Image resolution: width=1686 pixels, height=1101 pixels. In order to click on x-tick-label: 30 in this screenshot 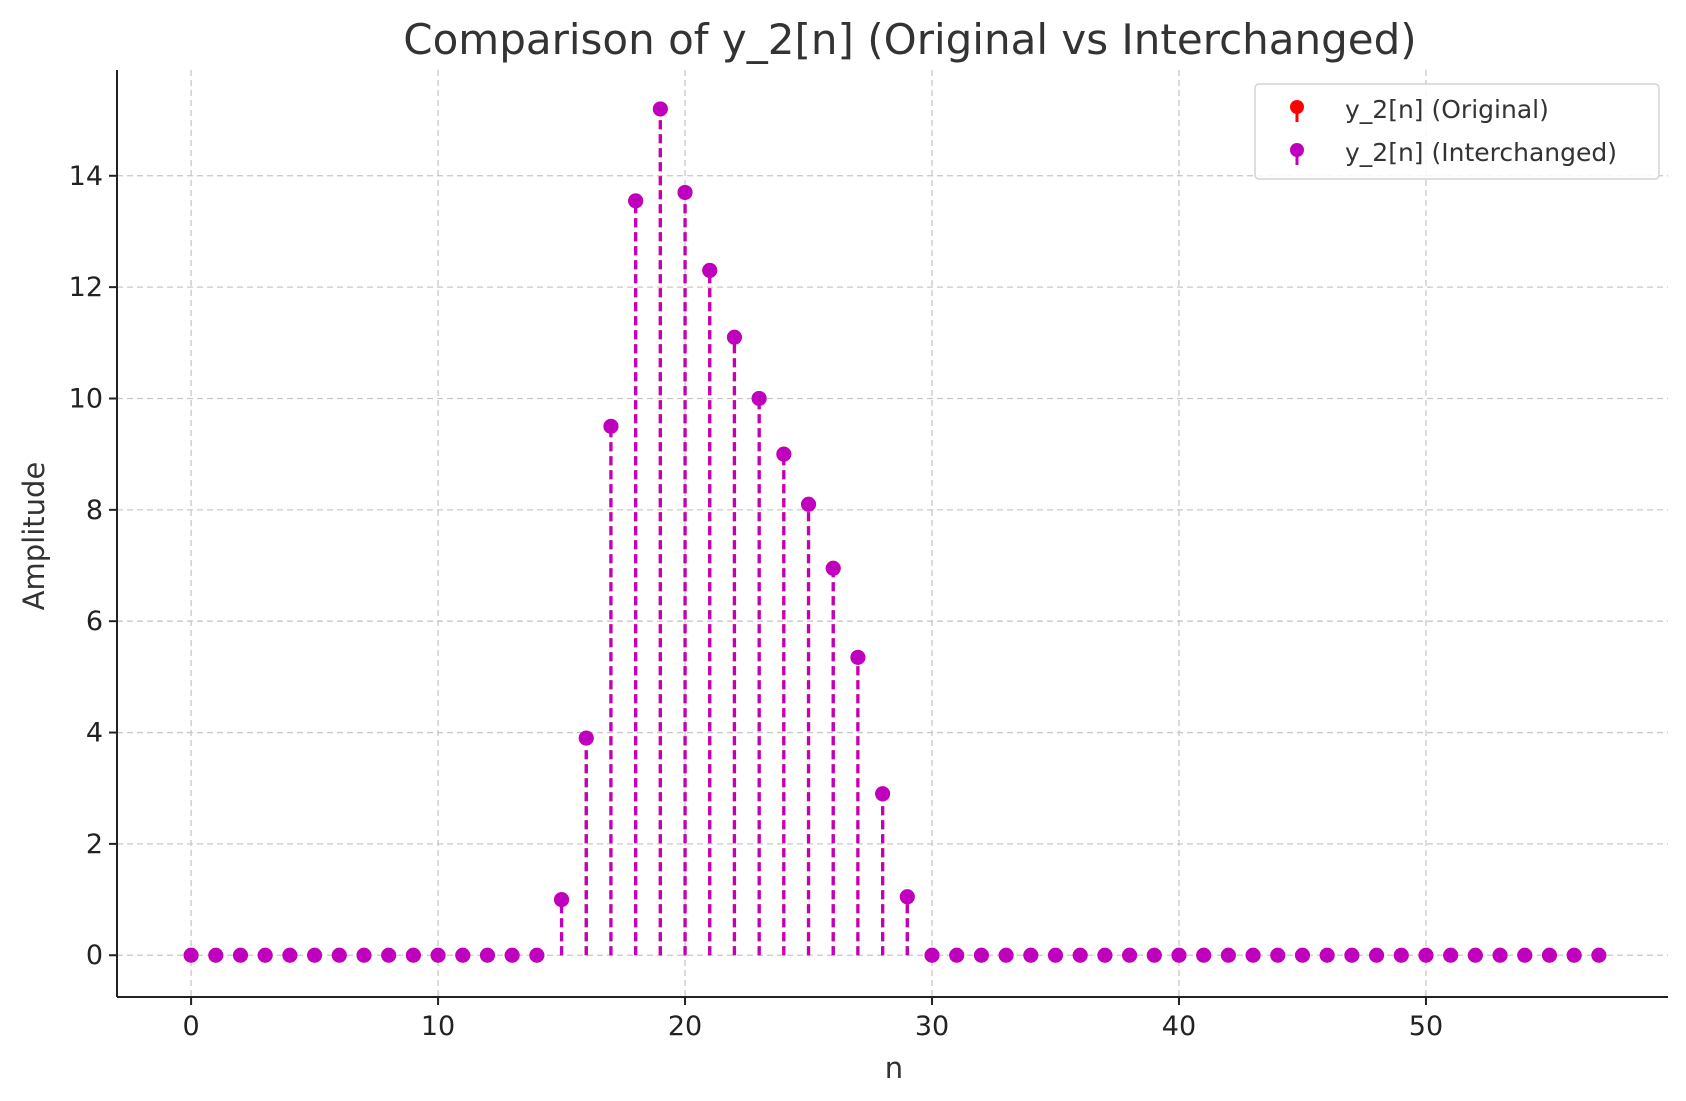, I will do `click(932, 1026)`.